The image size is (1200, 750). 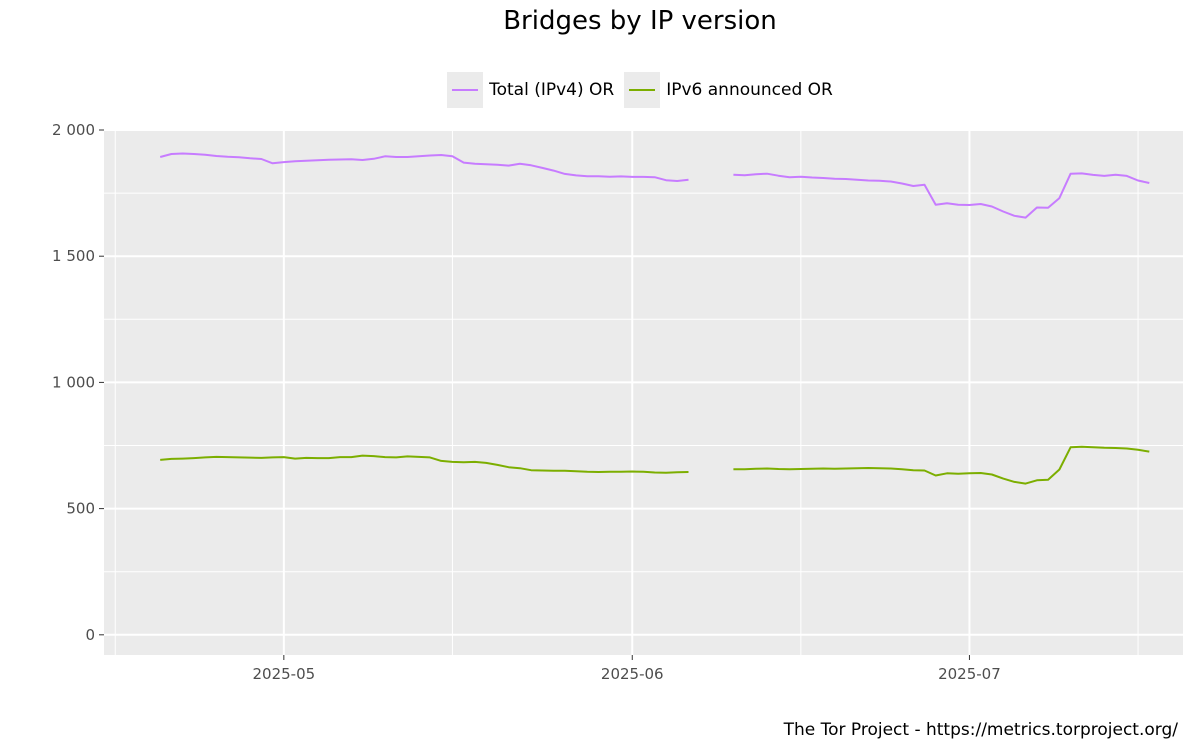 What do you see at coordinates (73, 382) in the screenshot?
I see `y-tick-label: 1 000` at bounding box center [73, 382].